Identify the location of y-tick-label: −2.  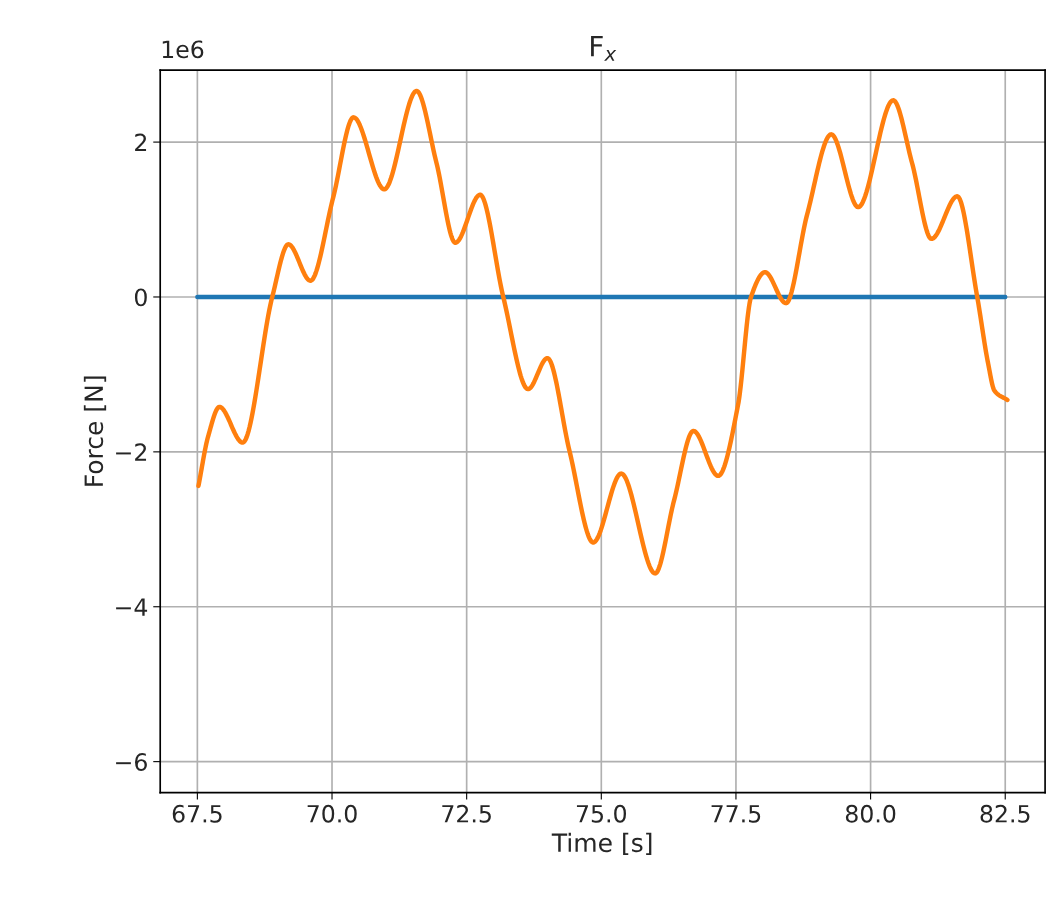
(131, 452).